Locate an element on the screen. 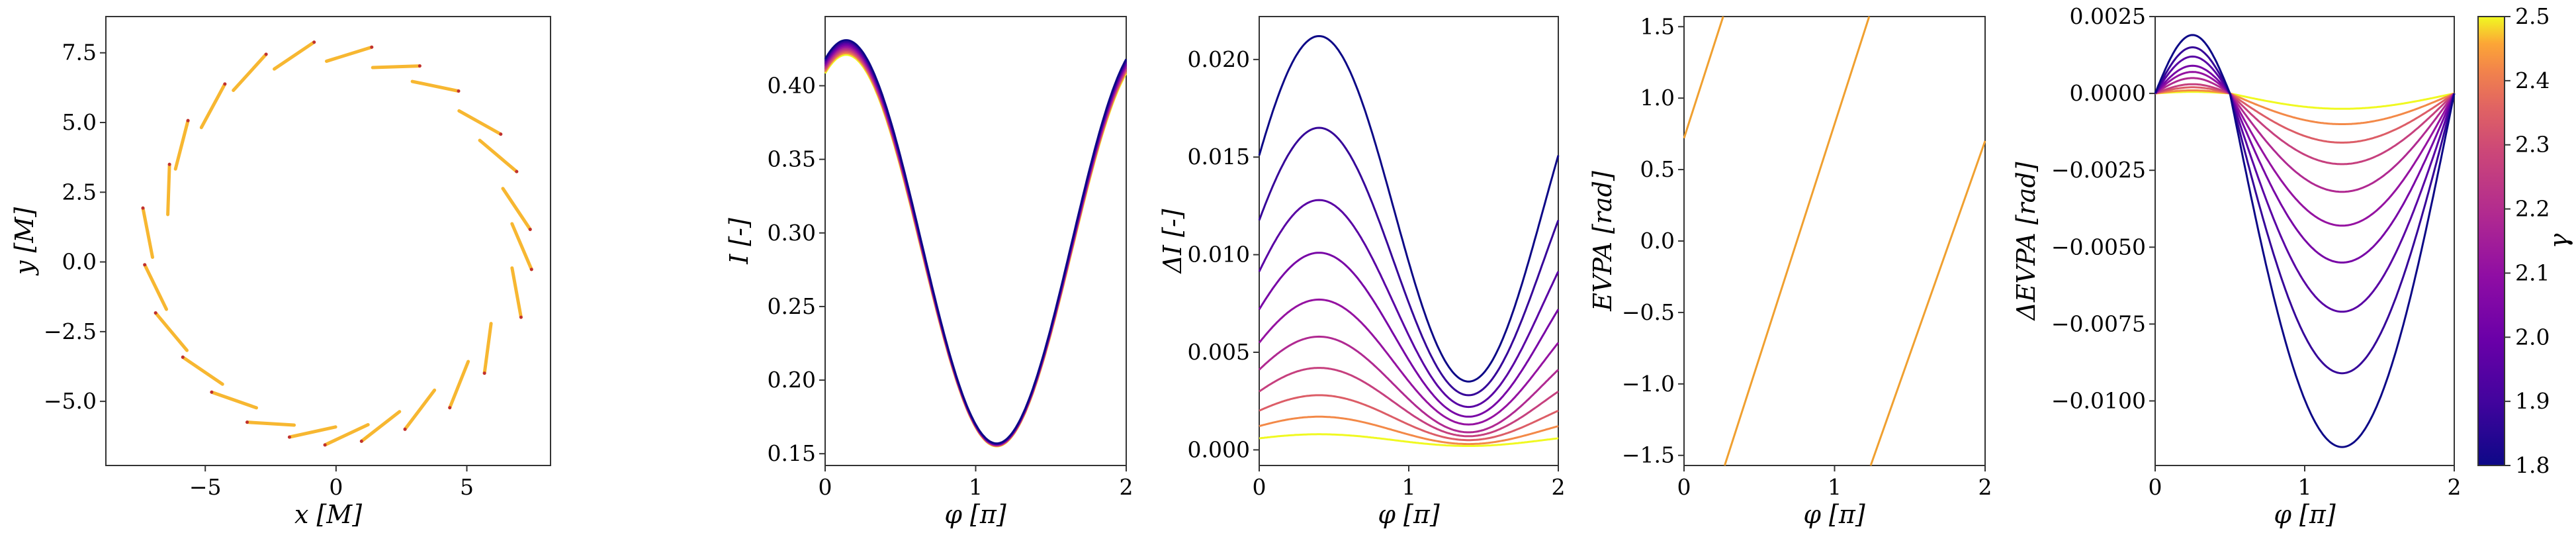 The width and height of the screenshot is (2576, 537). panel3-marks is located at coordinates (1409, 240).